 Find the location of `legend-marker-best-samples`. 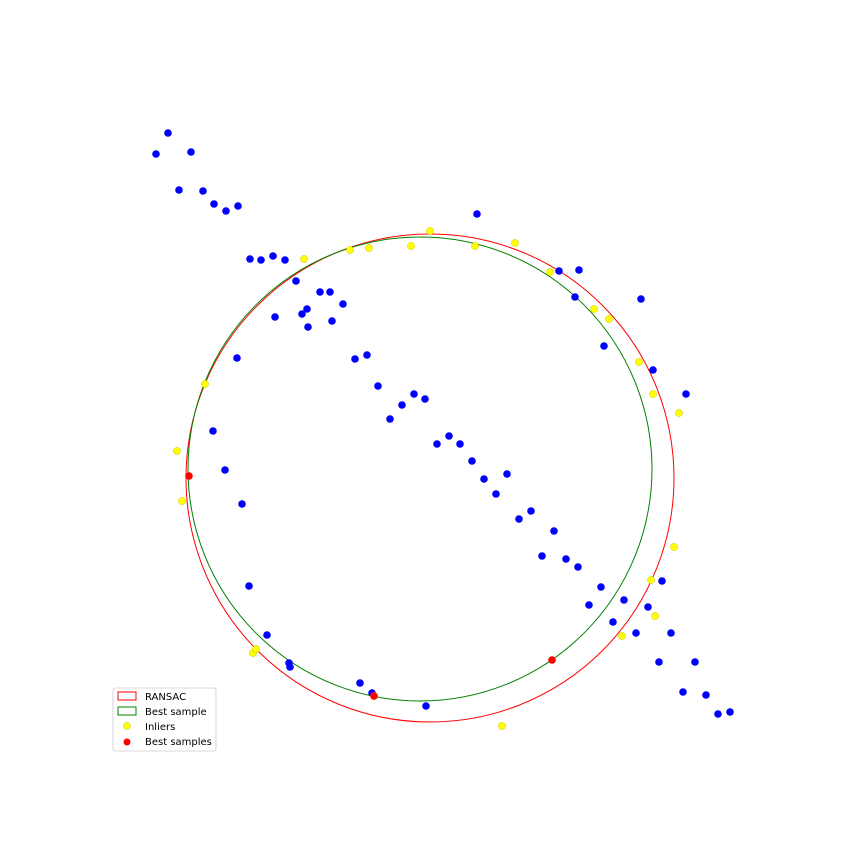

legend-marker-best-samples is located at coordinates (127, 742).